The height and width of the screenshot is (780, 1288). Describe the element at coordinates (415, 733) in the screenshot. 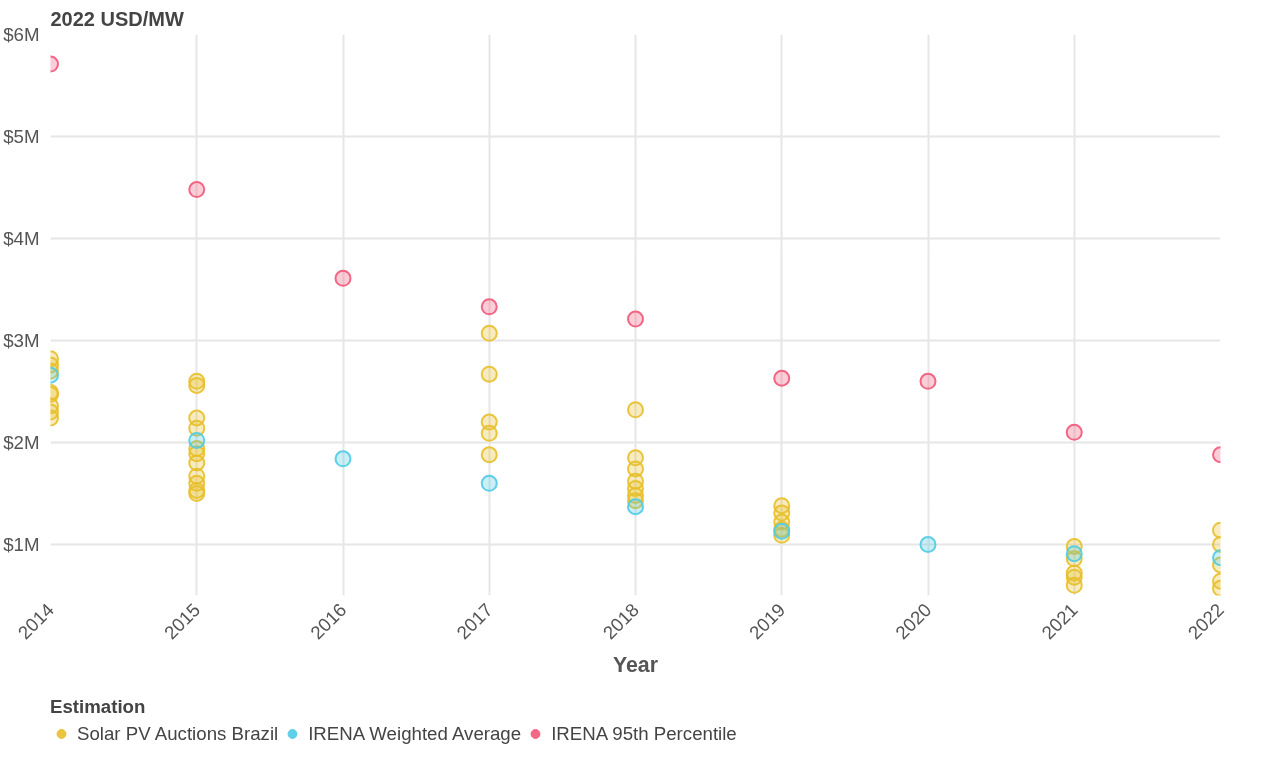

I see `legend-label: IRENA Weighted Average` at that location.